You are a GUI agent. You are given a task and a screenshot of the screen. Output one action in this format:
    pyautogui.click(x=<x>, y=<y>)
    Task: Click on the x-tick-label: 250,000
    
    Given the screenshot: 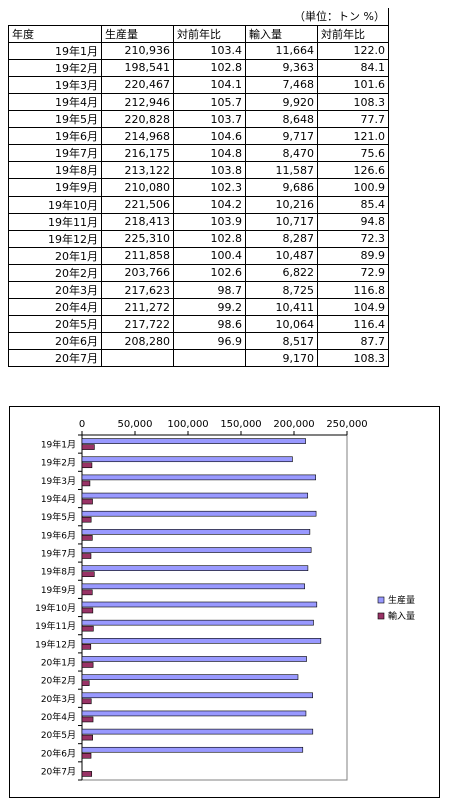 What is the action you would take?
    pyautogui.click(x=346, y=424)
    